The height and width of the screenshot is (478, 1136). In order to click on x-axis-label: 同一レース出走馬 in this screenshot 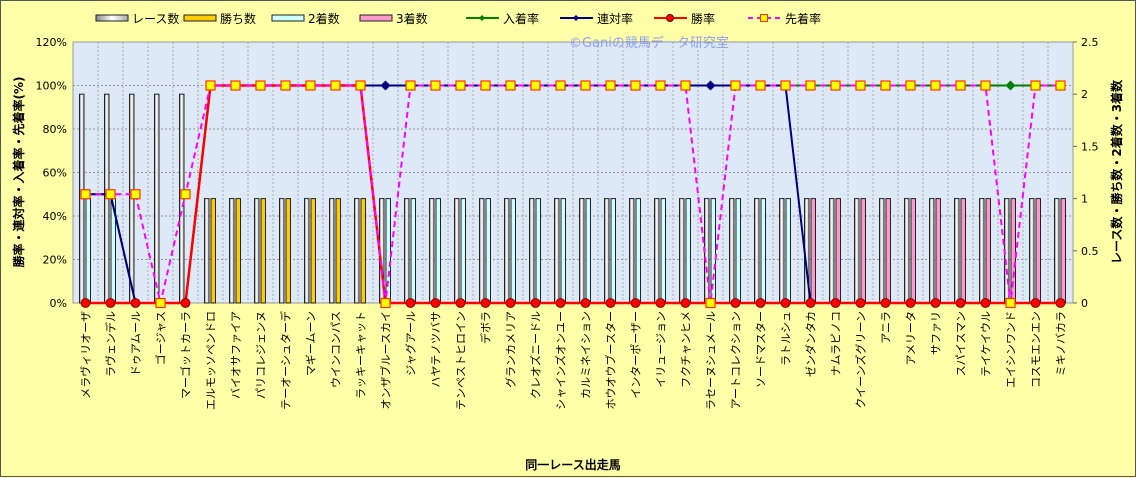, I will do `click(572, 464)`.